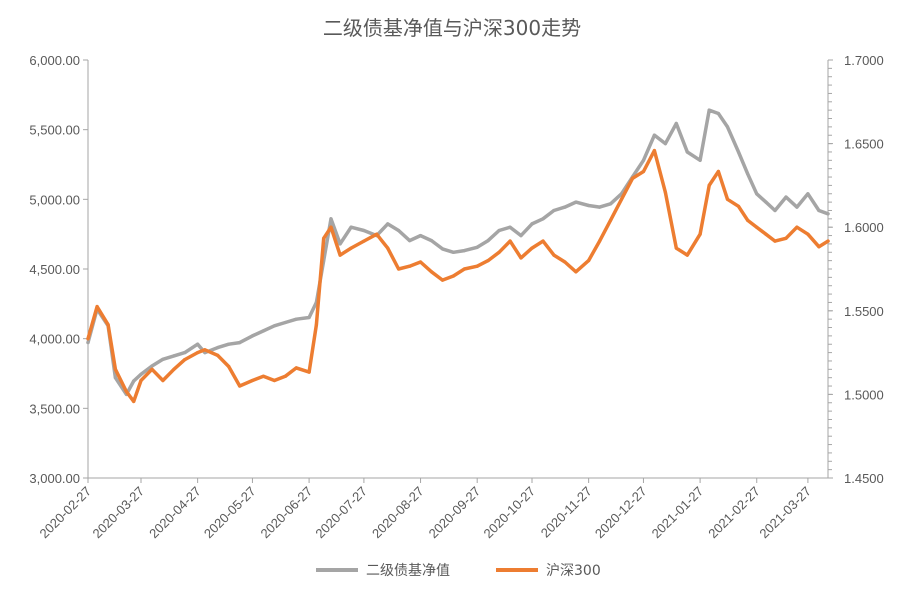  What do you see at coordinates (455, 513) in the screenshot?
I see `x-axis-tick-label: 2020-09-27` at bounding box center [455, 513].